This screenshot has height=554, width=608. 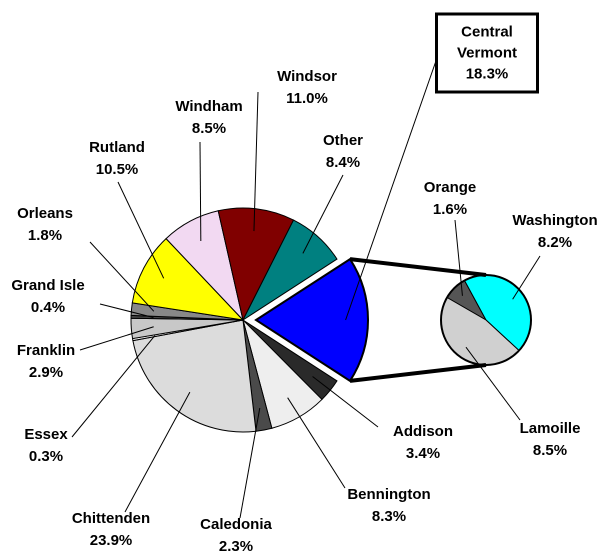 What do you see at coordinates (45, 446) in the screenshot?
I see `slice-label: Essex 0.3%` at bounding box center [45, 446].